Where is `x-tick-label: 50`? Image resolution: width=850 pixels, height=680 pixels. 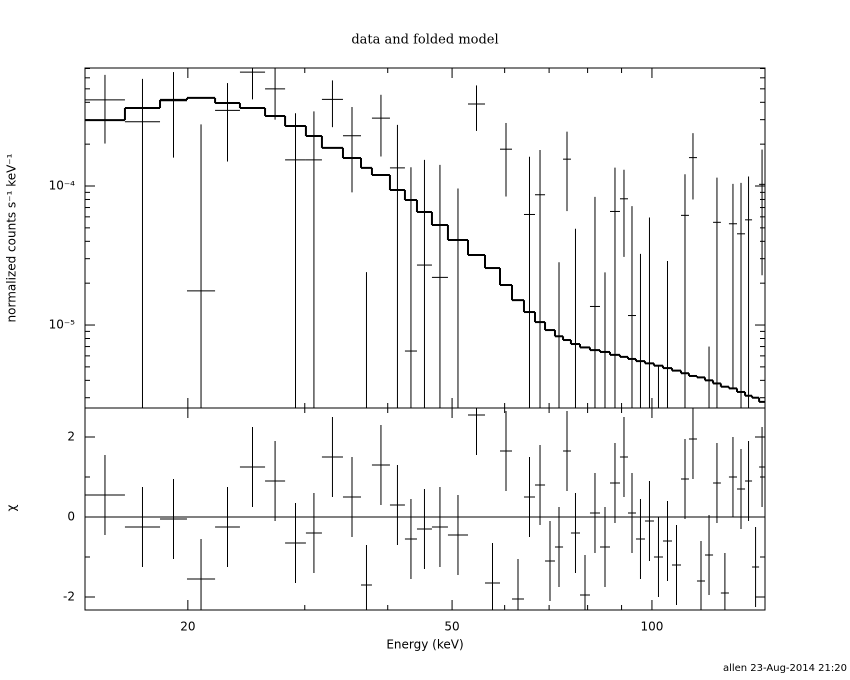
x-tick-label: 50 is located at coordinates (451, 627).